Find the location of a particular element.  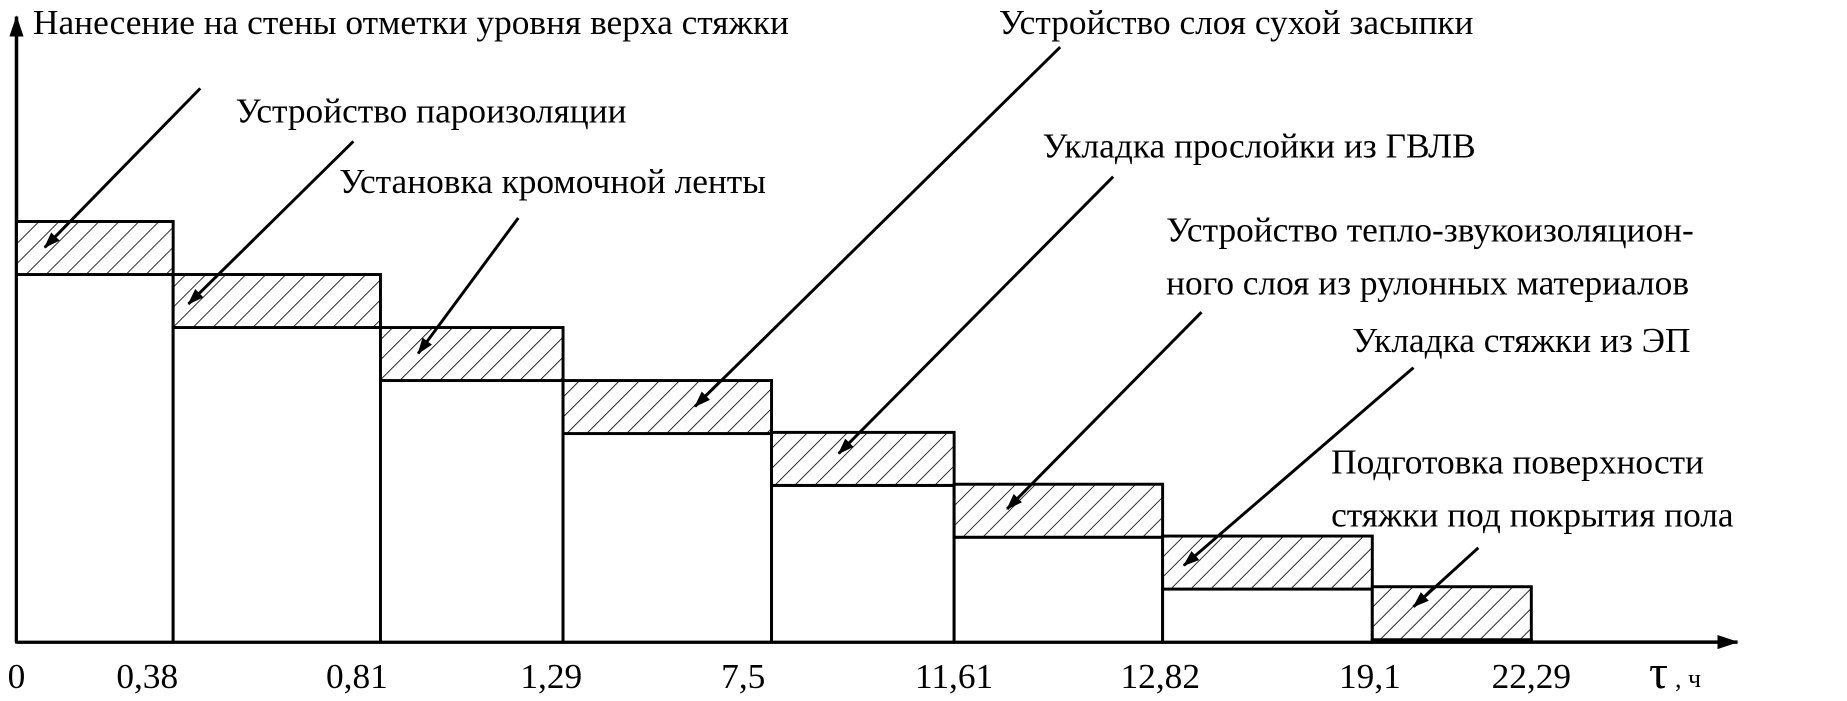

task-label: Устройство пароизоляции is located at coordinates (431, 110).